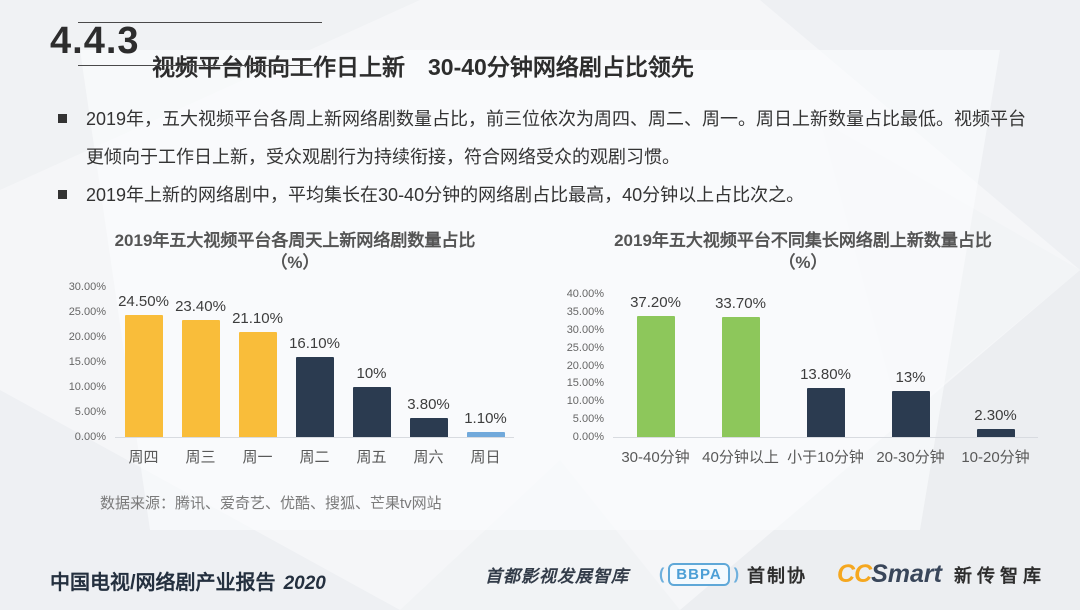  I want to click on bar-value-label: 10%, so click(371, 373).